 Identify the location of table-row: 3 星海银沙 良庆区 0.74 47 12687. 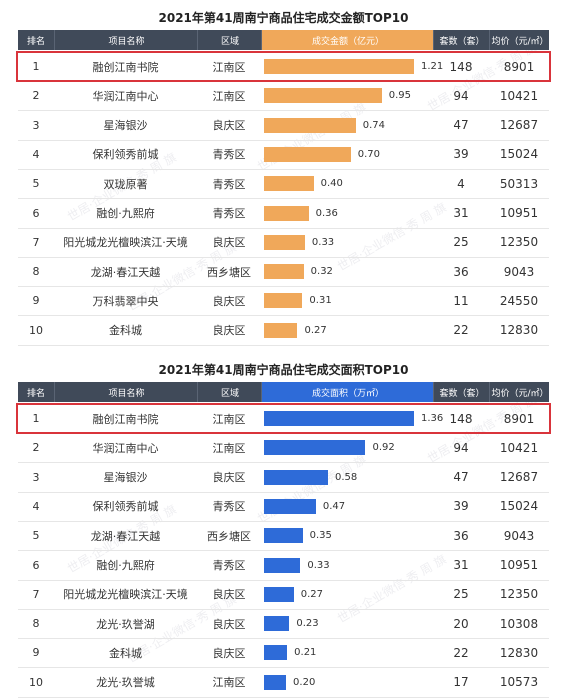
(283, 126).